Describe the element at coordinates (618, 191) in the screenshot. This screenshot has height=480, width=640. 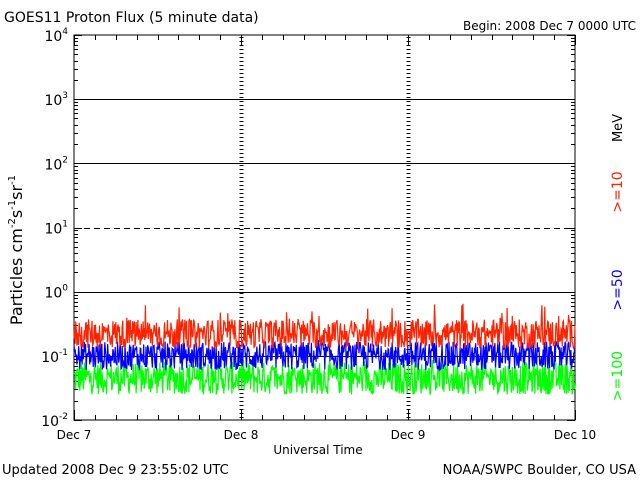
I see `legend-series-ge10: >=10` at that location.